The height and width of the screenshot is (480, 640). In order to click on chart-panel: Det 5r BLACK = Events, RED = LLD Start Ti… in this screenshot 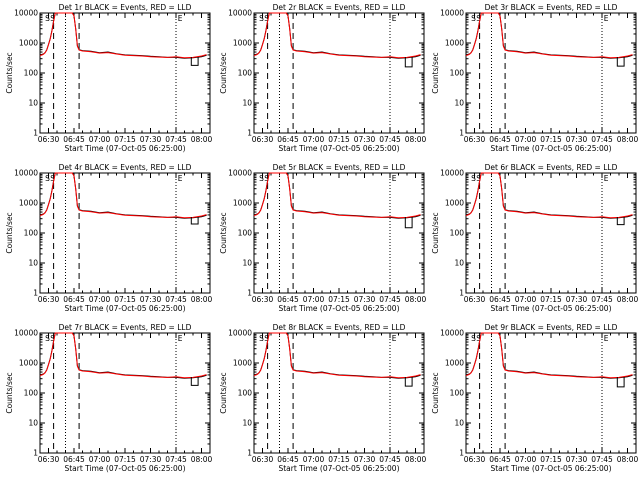, I will do `click(323, 238)`.